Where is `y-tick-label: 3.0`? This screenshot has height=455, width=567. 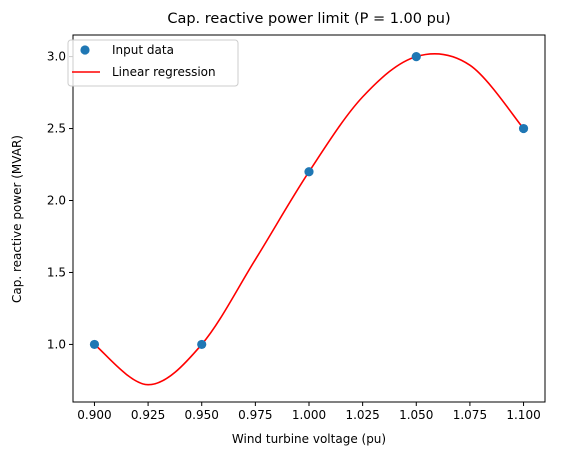
y-tick-label: 3.0 is located at coordinates (56, 57).